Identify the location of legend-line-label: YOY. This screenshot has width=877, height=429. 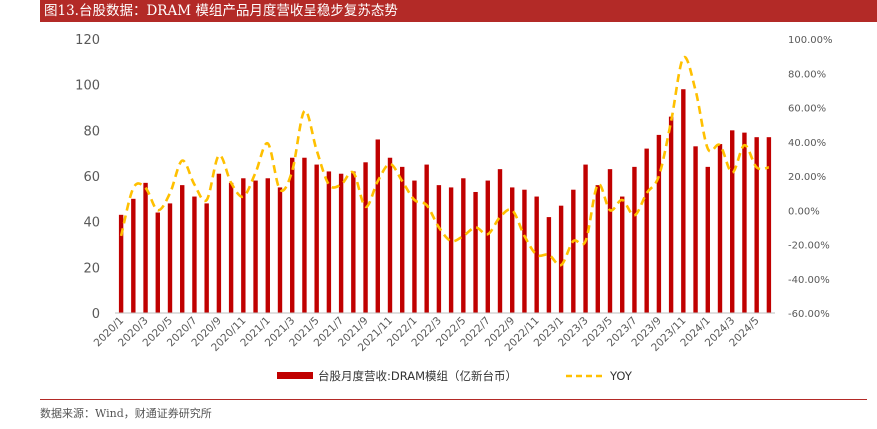
(621, 376).